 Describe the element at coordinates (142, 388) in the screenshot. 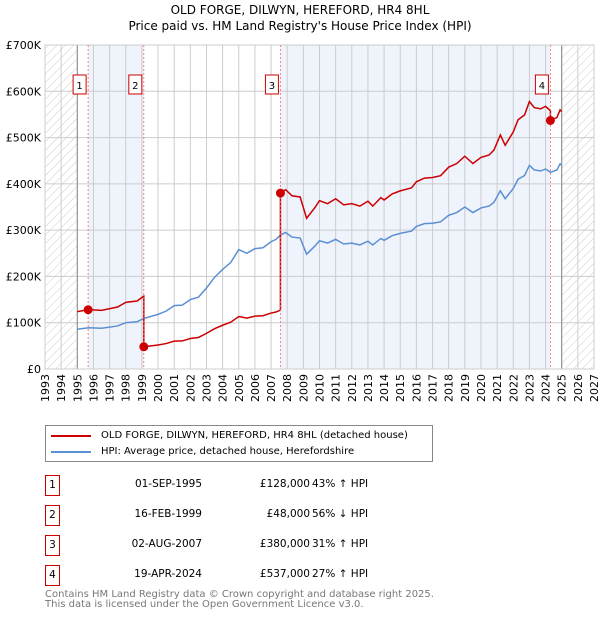

I see `x-tick-label: 1999` at that location.